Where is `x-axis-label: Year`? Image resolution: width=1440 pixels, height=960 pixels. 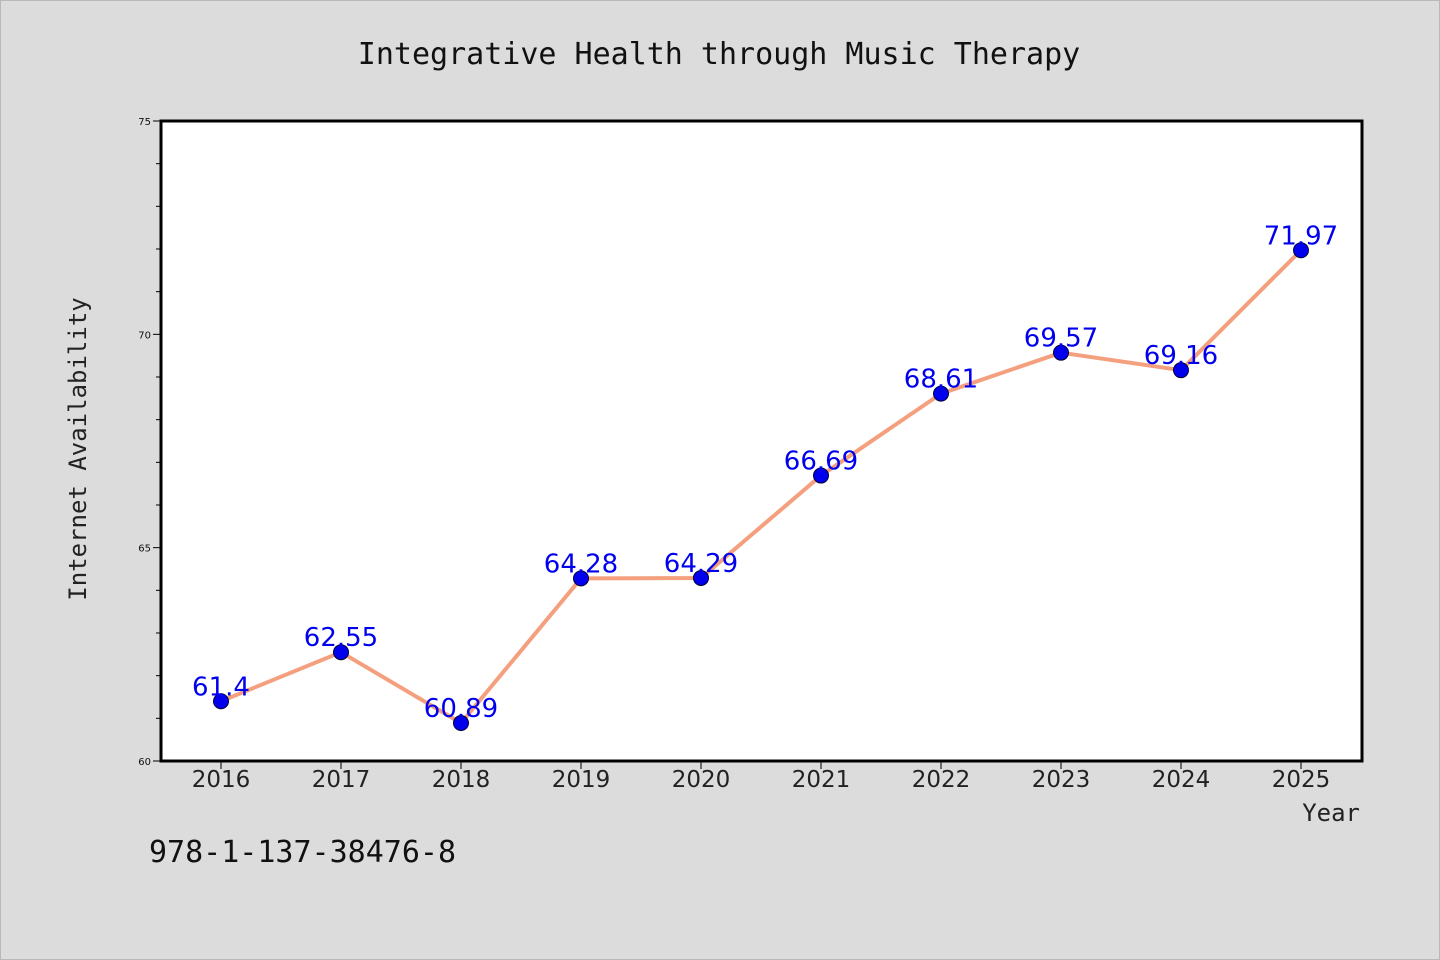 x-axis-label: Year is located at coordinates (1331, 813).